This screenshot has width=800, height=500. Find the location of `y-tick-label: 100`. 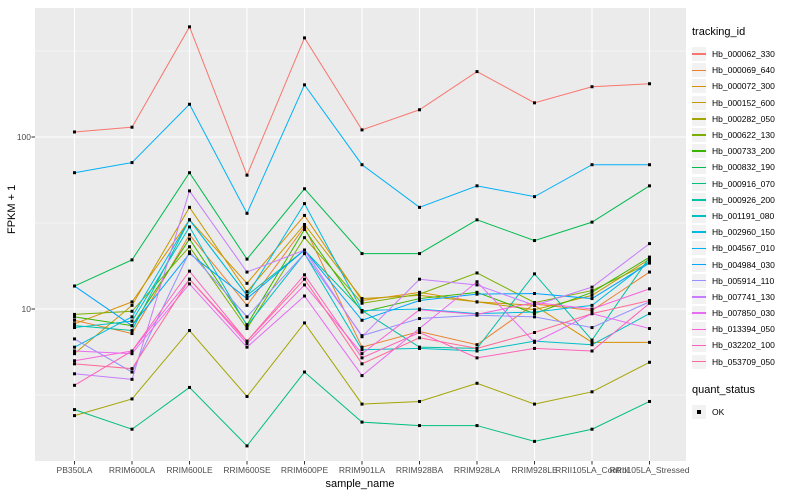

y-tick-label: 100 is located at coordinates (23, 137).